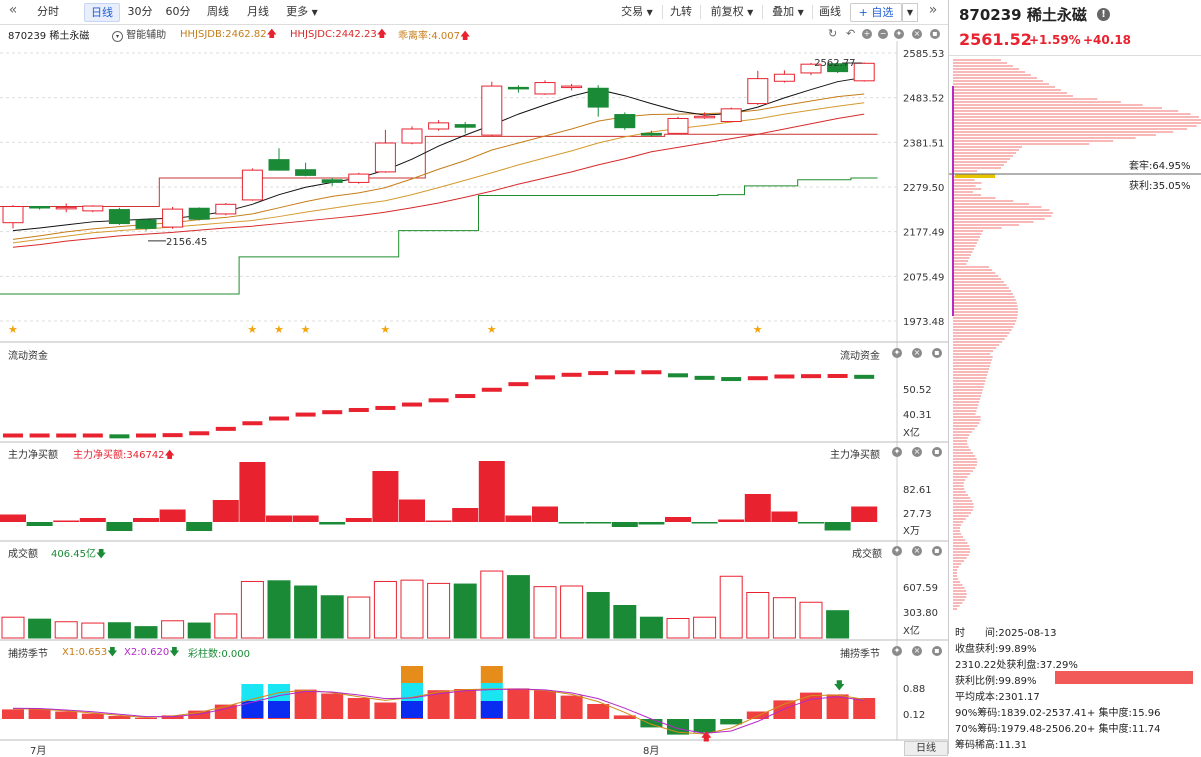  Describe the element at coordinates (38, 749) in the screenshot. I see `x-label-july: 7月` at that location.